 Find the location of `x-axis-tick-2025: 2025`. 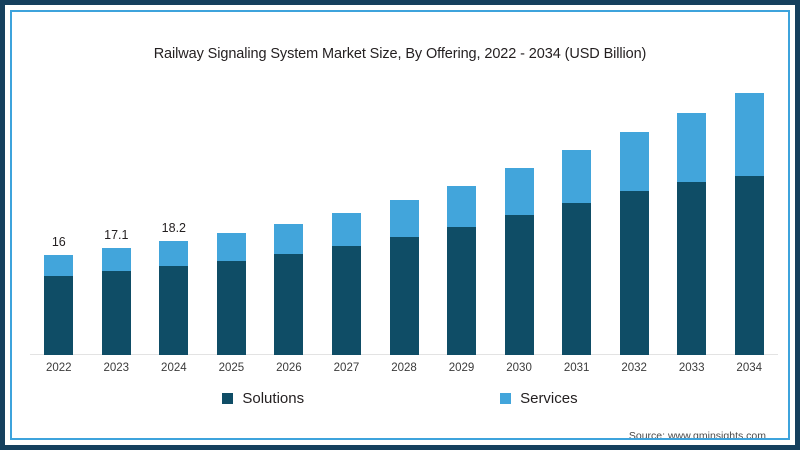

x-axis-tick-2025: 2025 is located at coordinates (231, 368).